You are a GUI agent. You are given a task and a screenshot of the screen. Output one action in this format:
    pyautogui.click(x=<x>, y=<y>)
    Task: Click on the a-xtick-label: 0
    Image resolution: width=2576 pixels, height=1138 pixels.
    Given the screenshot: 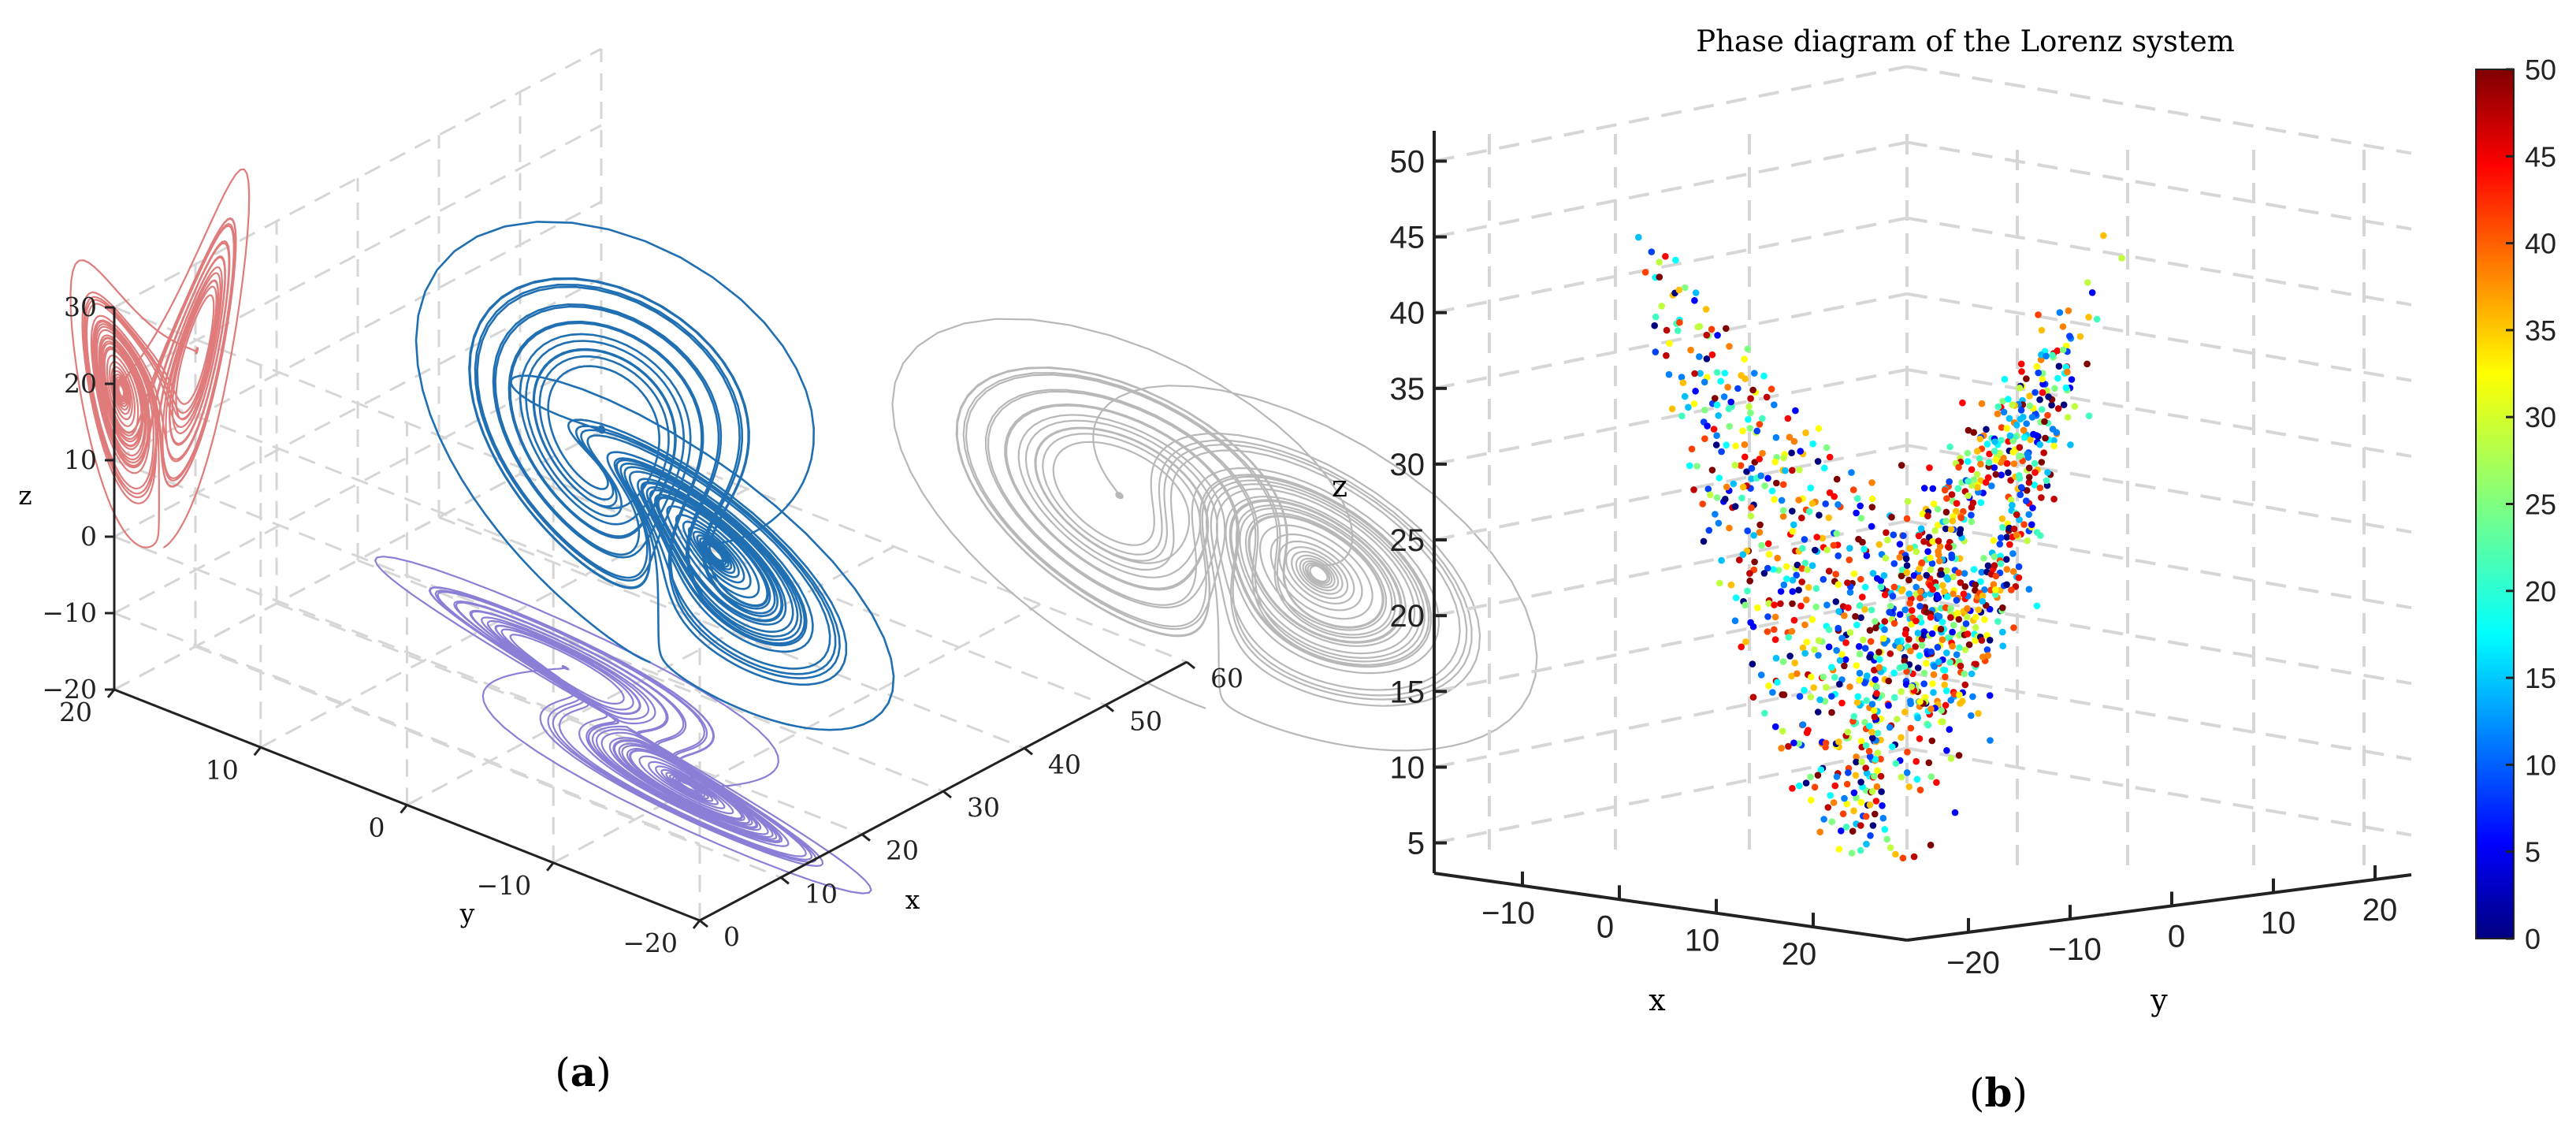 What is the action you would take?
    pyautogui.click(x=731, y=937)
    